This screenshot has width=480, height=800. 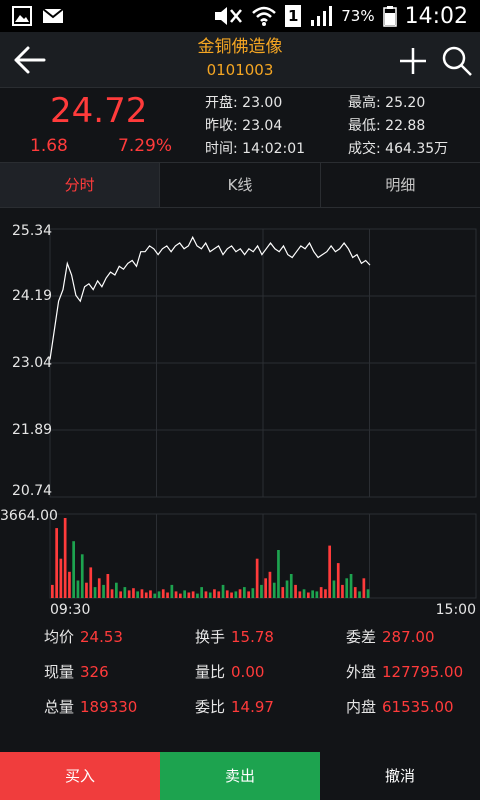 I want to click on stat-outer: 外盘 127795.00, so click(x=404, y=671).